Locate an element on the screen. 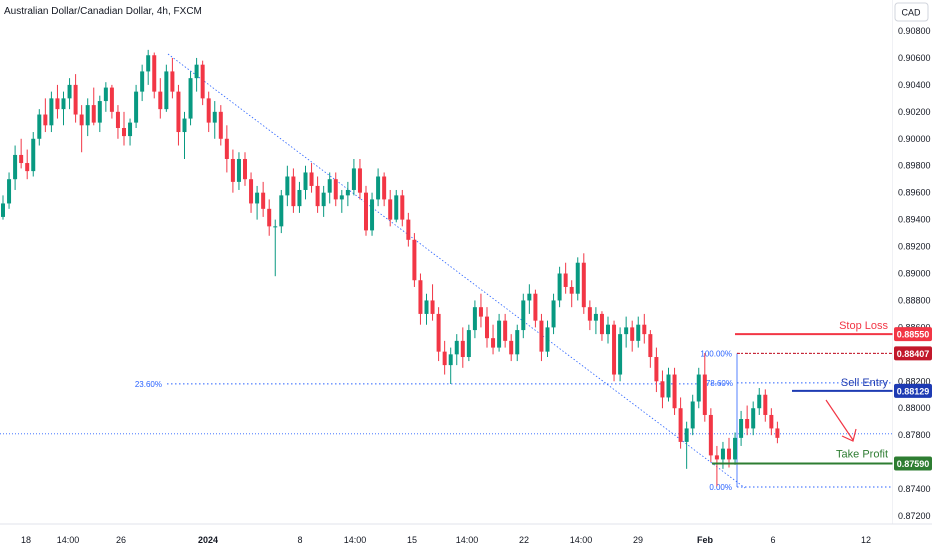 This screenshot has height=550, width=932. price-axis is located at coordinates (912, 262).